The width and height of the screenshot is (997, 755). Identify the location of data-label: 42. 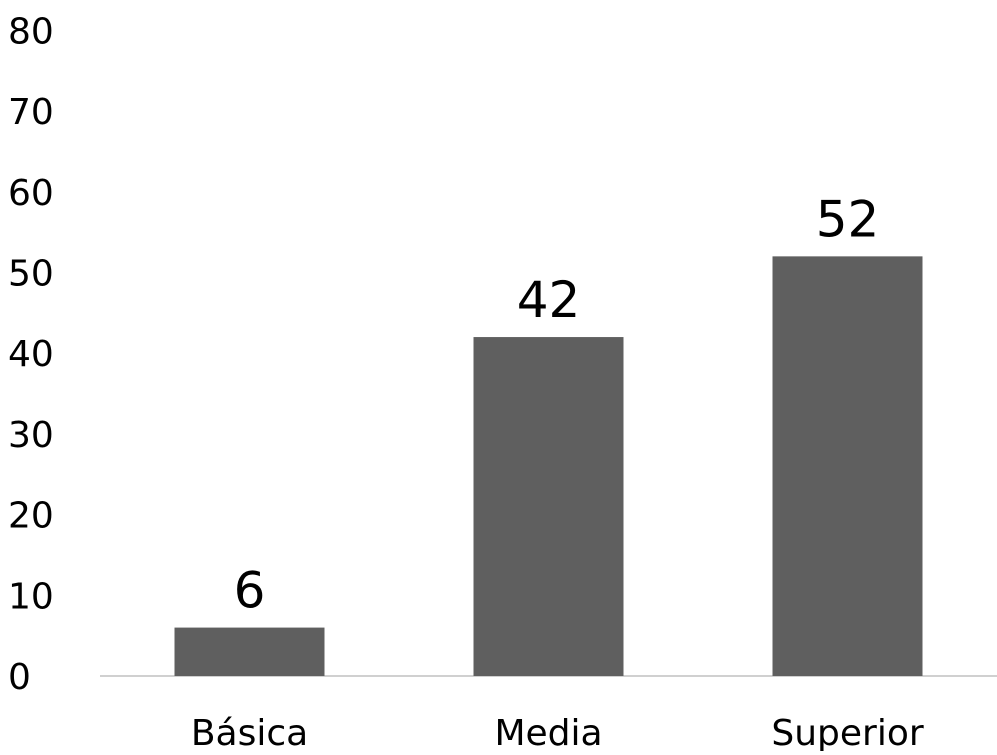
(549, 300).